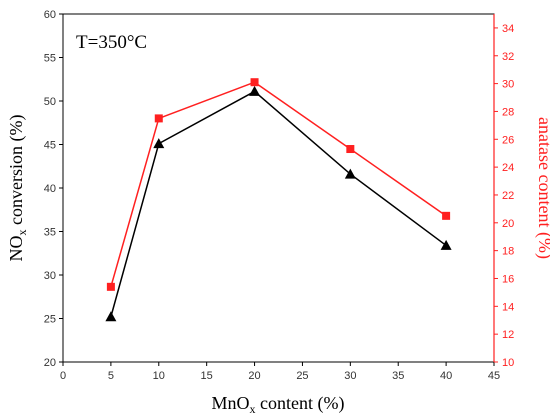 The image size is (550, 420). Describe the element at coordinates (508, 196) in the screenshot. I see `right-y-tick-label-6: 22` at that location.